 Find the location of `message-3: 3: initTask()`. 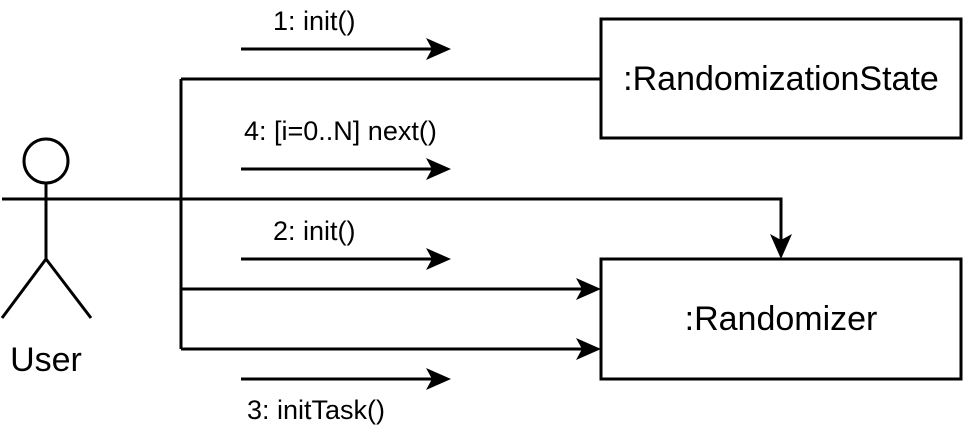

message-3: 3: initTask() is located at coordinates (346, 396).